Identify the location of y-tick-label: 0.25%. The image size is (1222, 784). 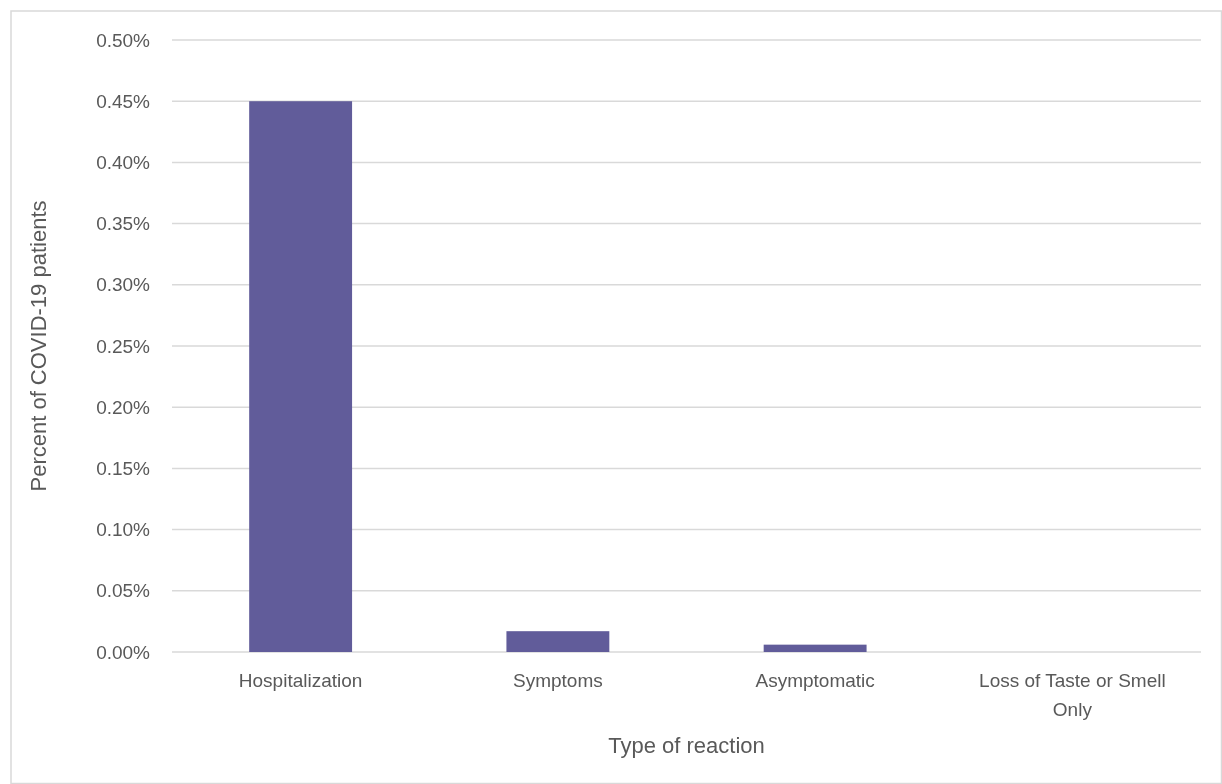
(123, 346).